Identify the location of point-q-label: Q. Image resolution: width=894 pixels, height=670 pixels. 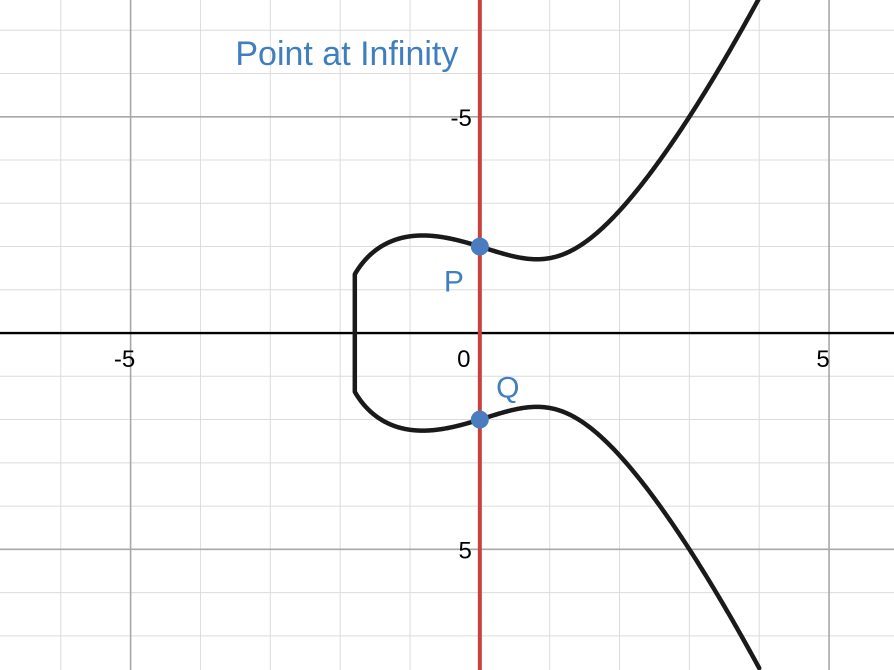
(507, 388).